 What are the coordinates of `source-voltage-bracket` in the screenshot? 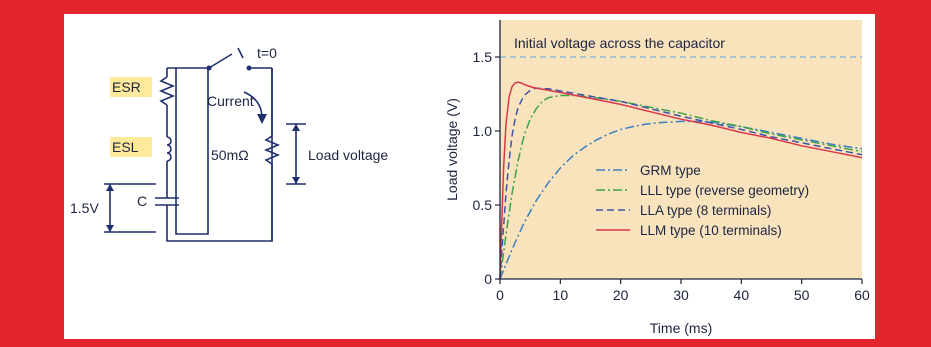 It's located at (130, 208).